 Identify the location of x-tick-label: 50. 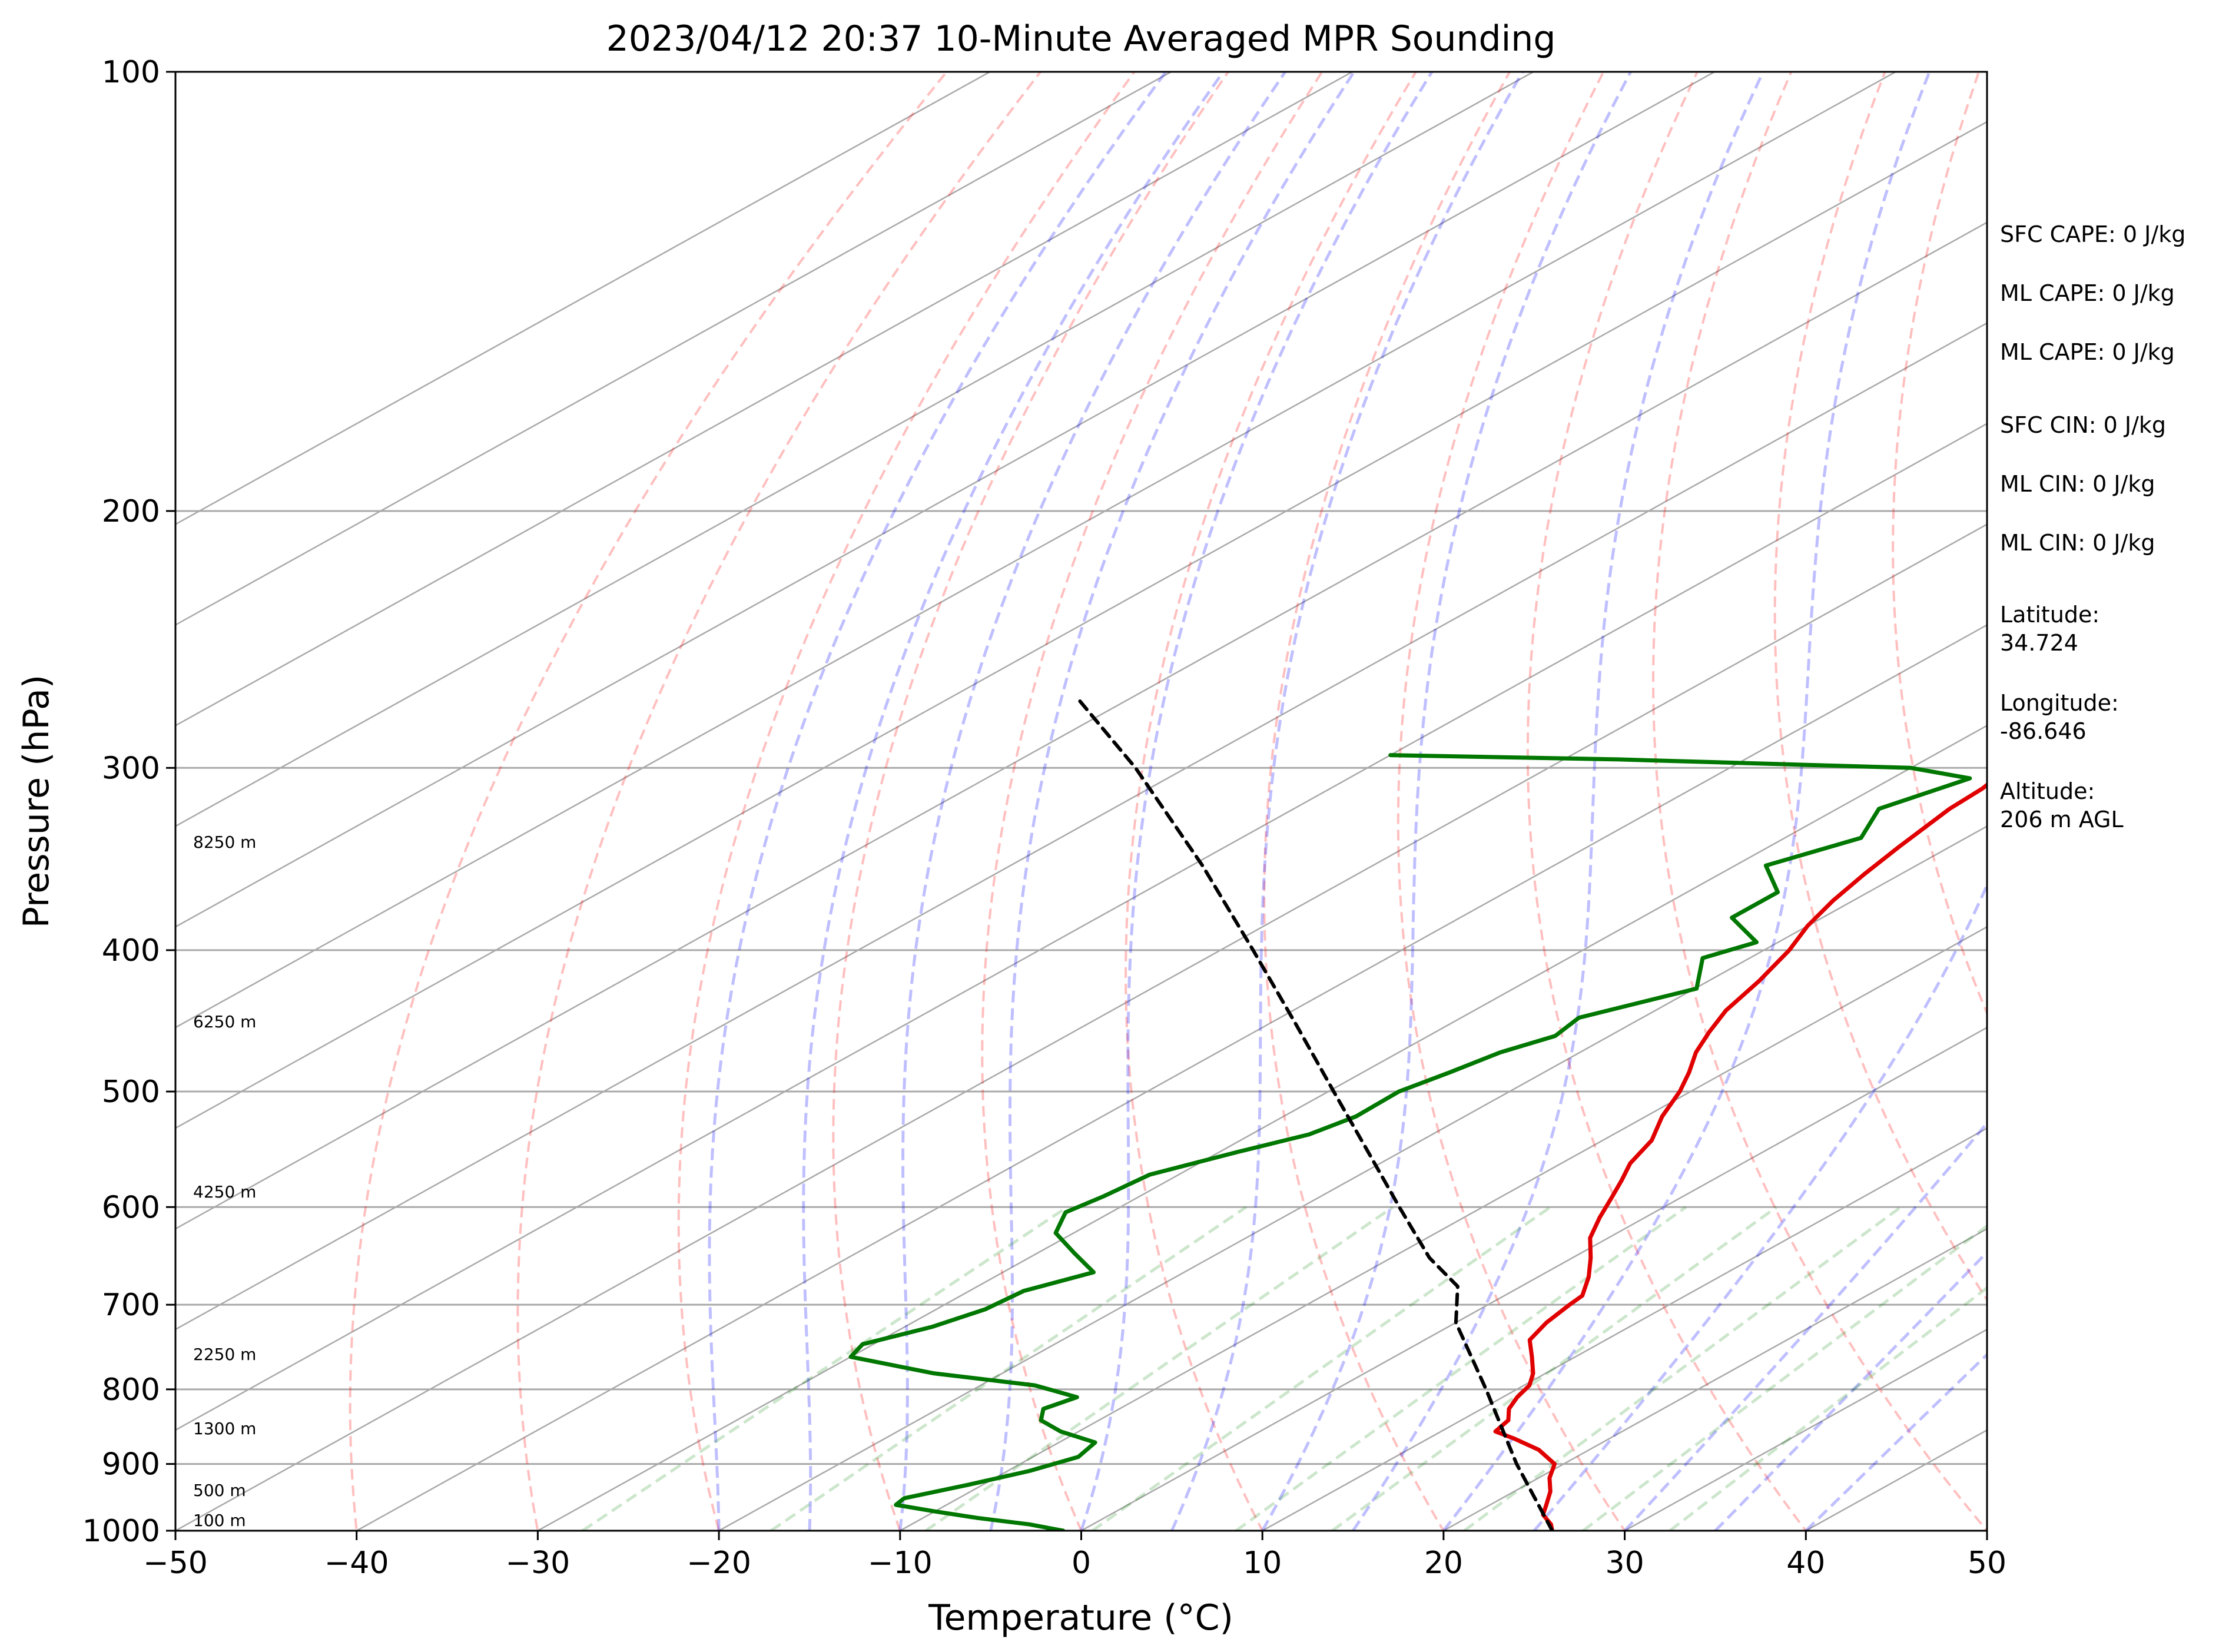
(1987, 1563).